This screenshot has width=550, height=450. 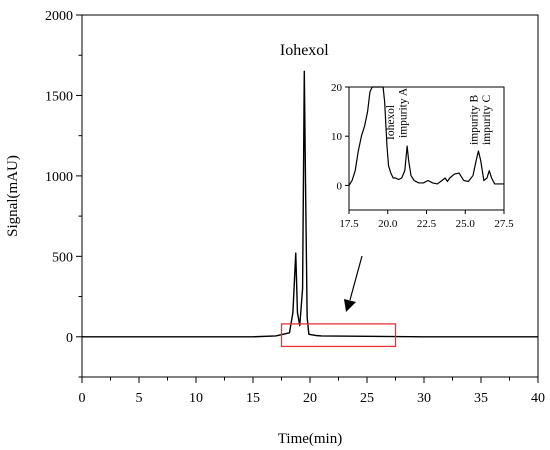 I want to click on inset-axis-ticks, so click(x=425, y=150).